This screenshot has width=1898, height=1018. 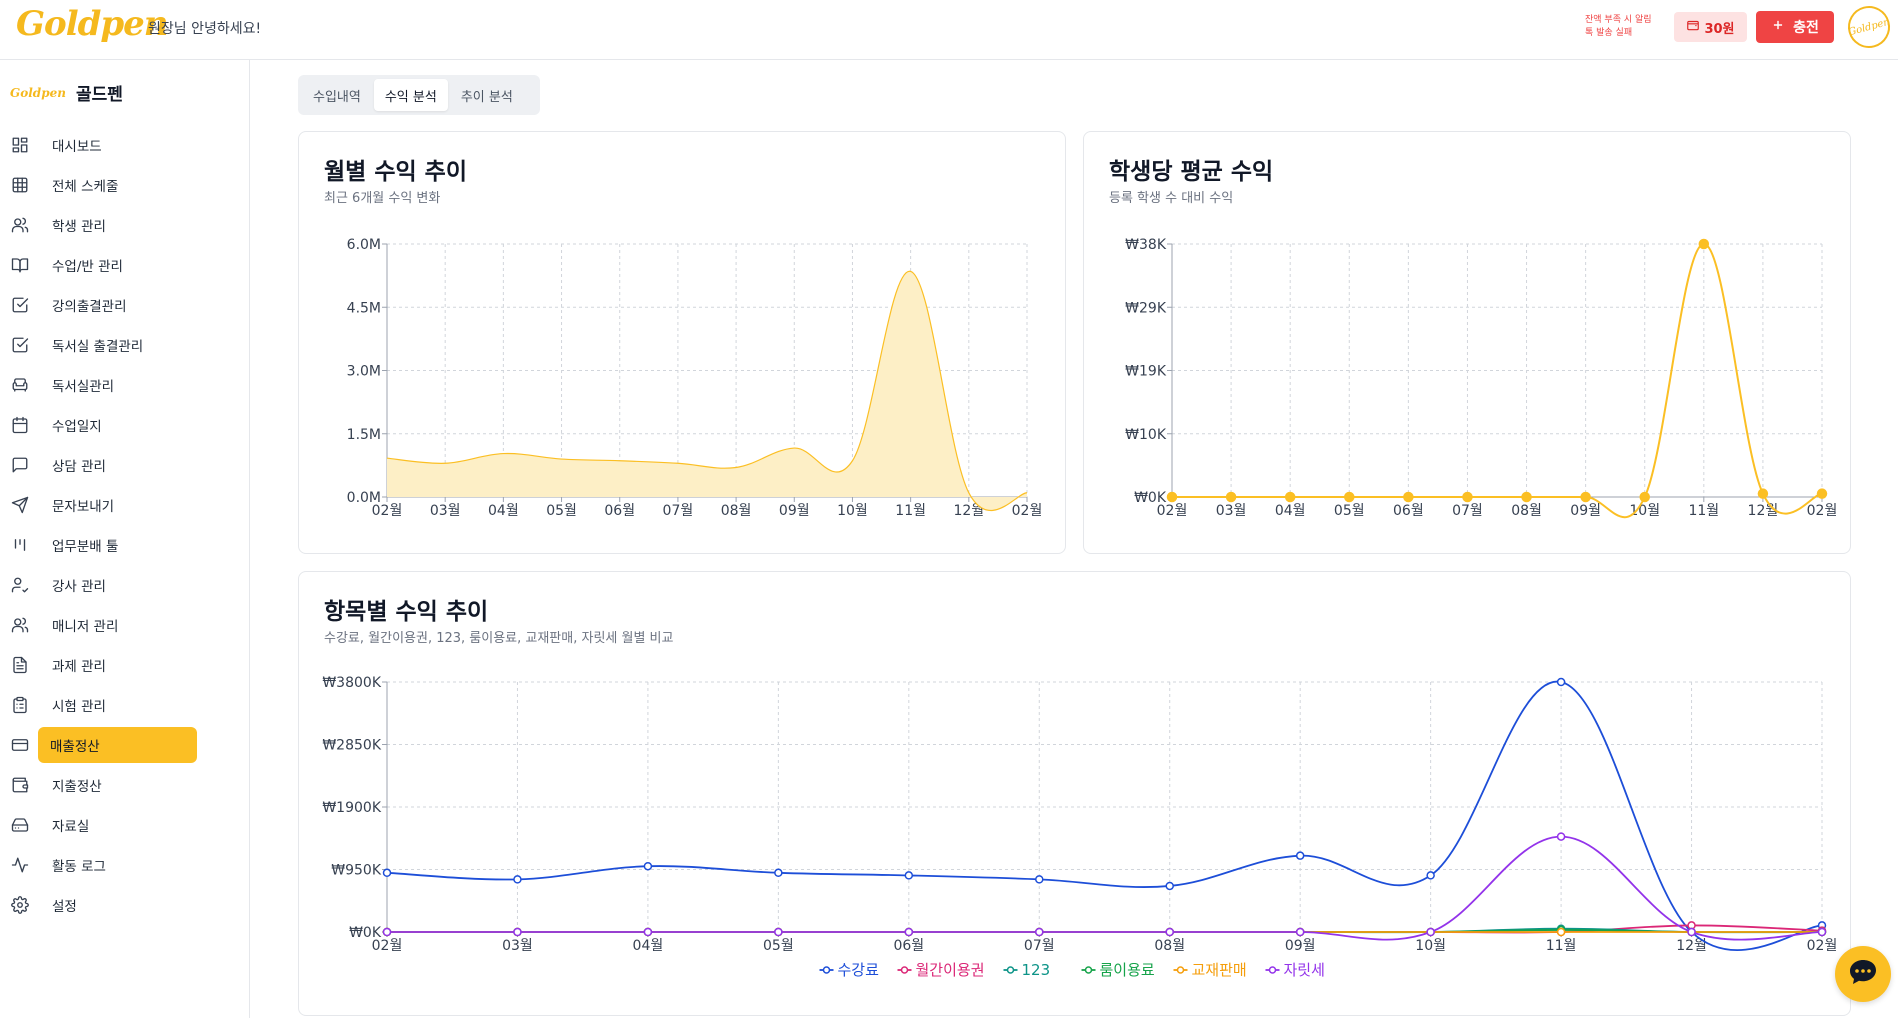 I want to click on sidebar-item: 매니저 관리, so click(x=125, y=625).